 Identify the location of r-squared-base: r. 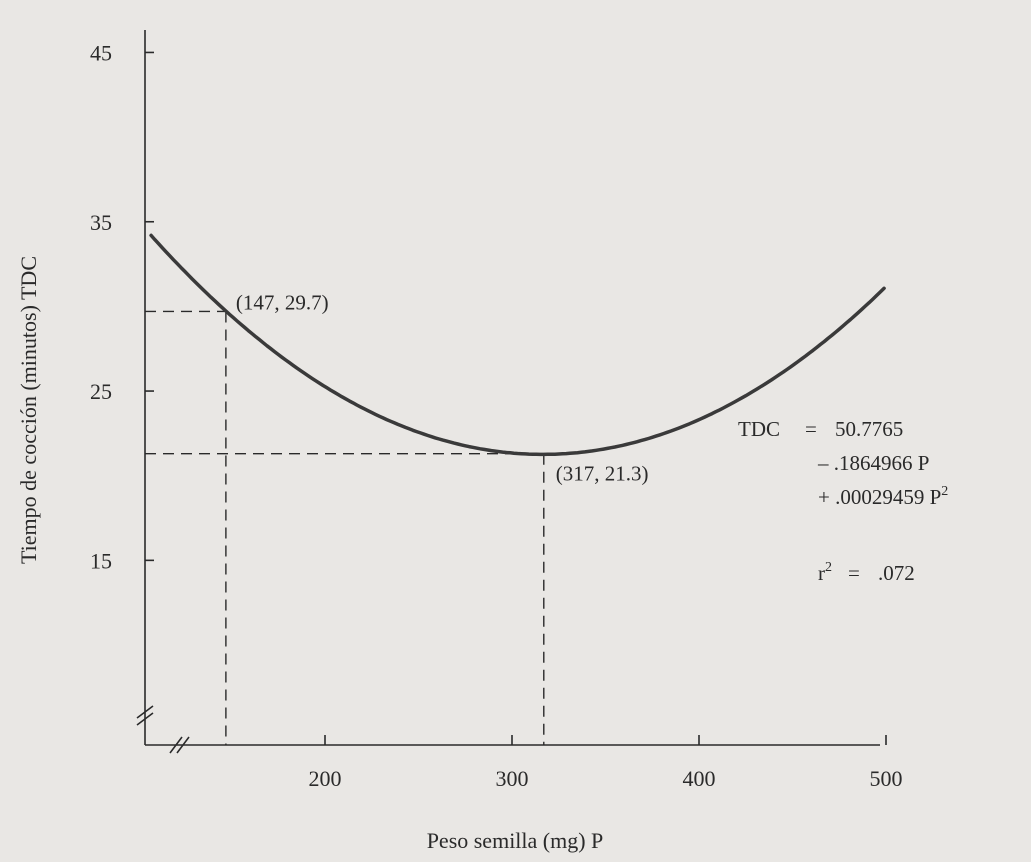
(821, 573).